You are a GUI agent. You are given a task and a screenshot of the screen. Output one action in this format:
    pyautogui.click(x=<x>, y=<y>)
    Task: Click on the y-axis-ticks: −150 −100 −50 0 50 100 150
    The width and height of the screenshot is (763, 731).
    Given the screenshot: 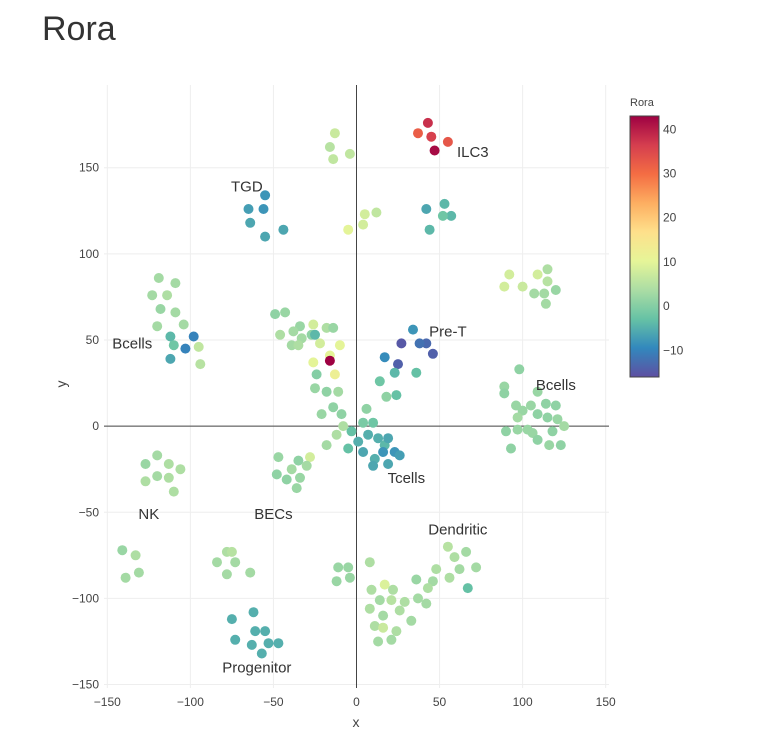 What is the action you would take?
    pyautogui.click(x=85, y=426)
    